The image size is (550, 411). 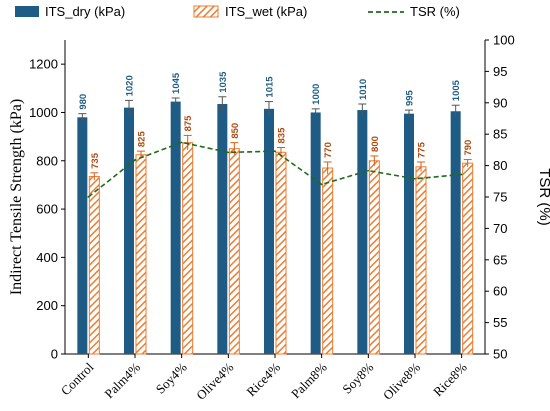 What do you see at coordinates (142, 139) in the screenshot?
I see `data-label-wet: 825` at bounding box center [142, 139].